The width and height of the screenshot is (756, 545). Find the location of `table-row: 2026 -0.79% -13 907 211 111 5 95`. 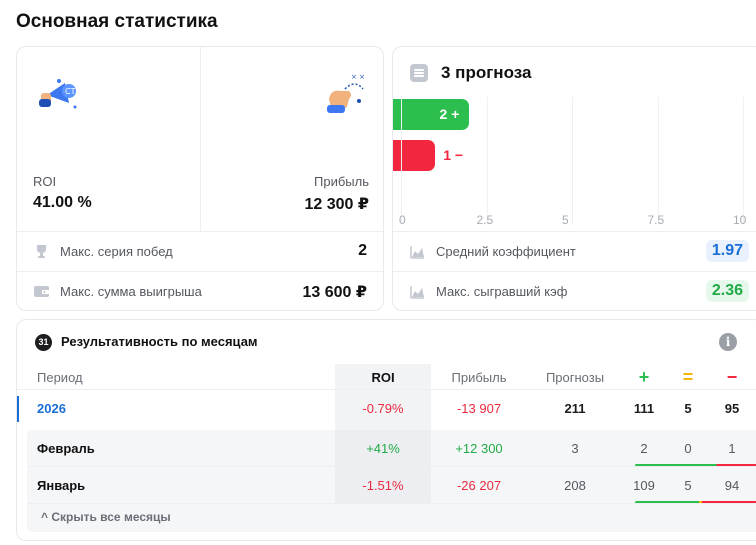

table-row: 2026 -0.79% -13 907 211 111 5 95 is located at coordinates (386, 408).